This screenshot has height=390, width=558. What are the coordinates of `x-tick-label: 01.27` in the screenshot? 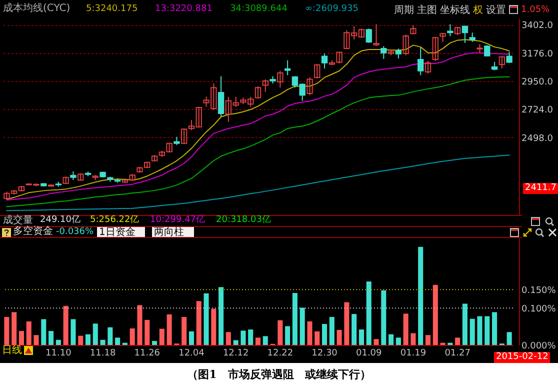 It's located at (457, 353).